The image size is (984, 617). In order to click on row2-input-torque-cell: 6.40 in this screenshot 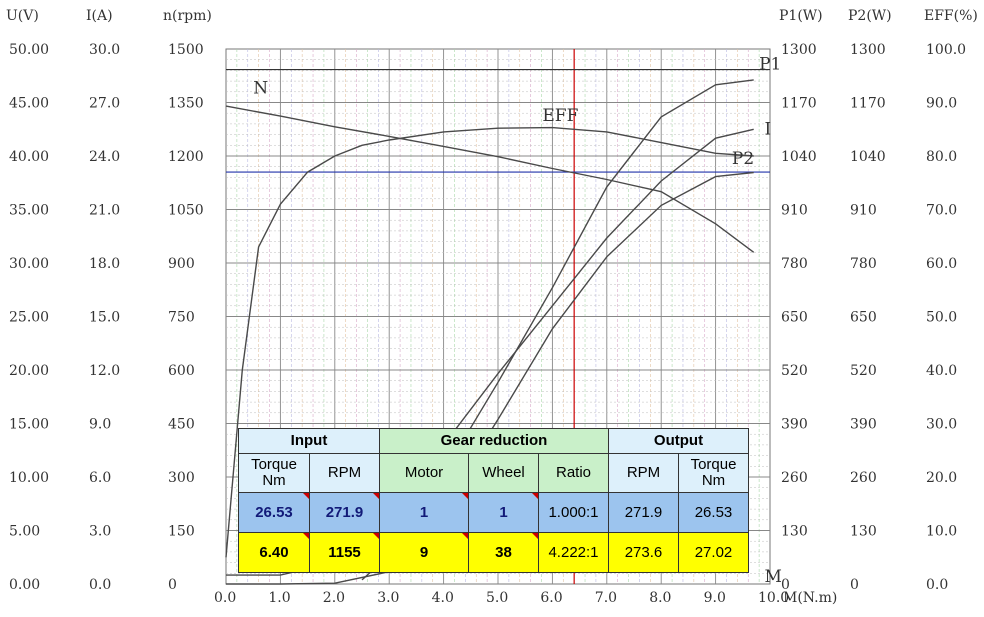, I will do `click(274, 552)`.